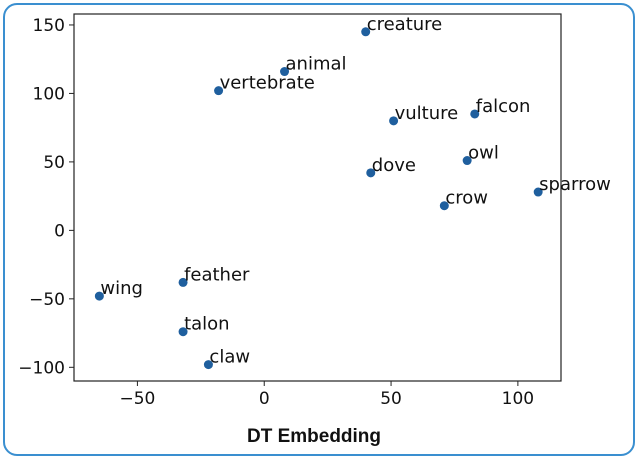 The image size is (640, 461). I want to click on point-label-crow: crow, so click(466, 198).